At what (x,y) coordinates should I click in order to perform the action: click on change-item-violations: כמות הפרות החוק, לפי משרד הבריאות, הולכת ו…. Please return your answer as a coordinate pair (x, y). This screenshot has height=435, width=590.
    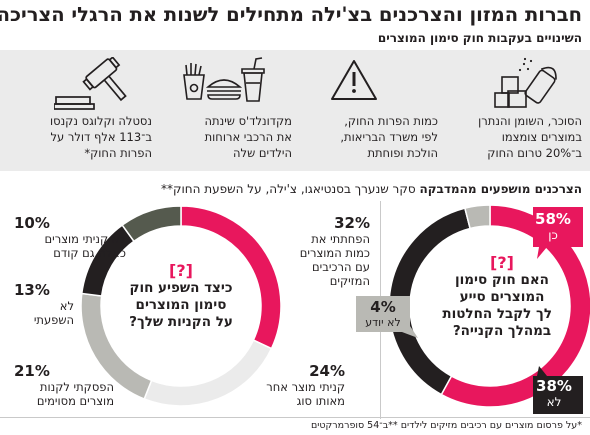
    Looking at the image, I should click on (363, 112).